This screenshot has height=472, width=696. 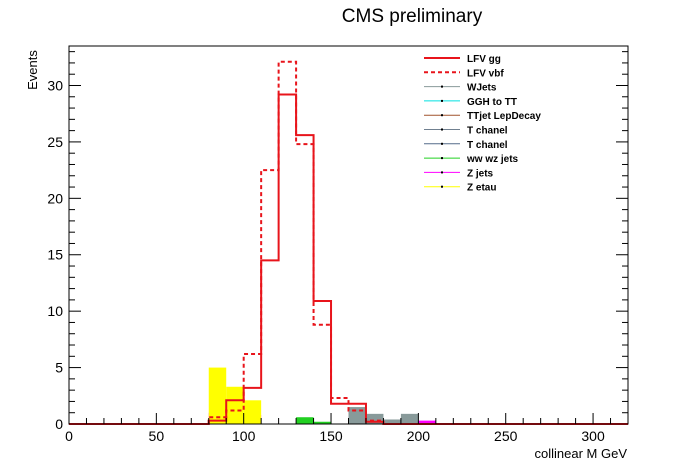 What do you see at coordinates (55, 85) in the screenshot?
I see `y-tick-label: 30` at bounding box center [55, 85].